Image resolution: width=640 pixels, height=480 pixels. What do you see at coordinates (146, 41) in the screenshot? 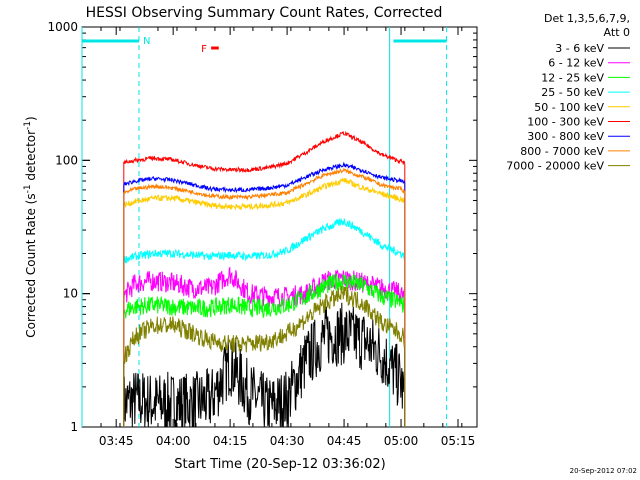
I see `night-label: N` at bounding box center [146, 41].